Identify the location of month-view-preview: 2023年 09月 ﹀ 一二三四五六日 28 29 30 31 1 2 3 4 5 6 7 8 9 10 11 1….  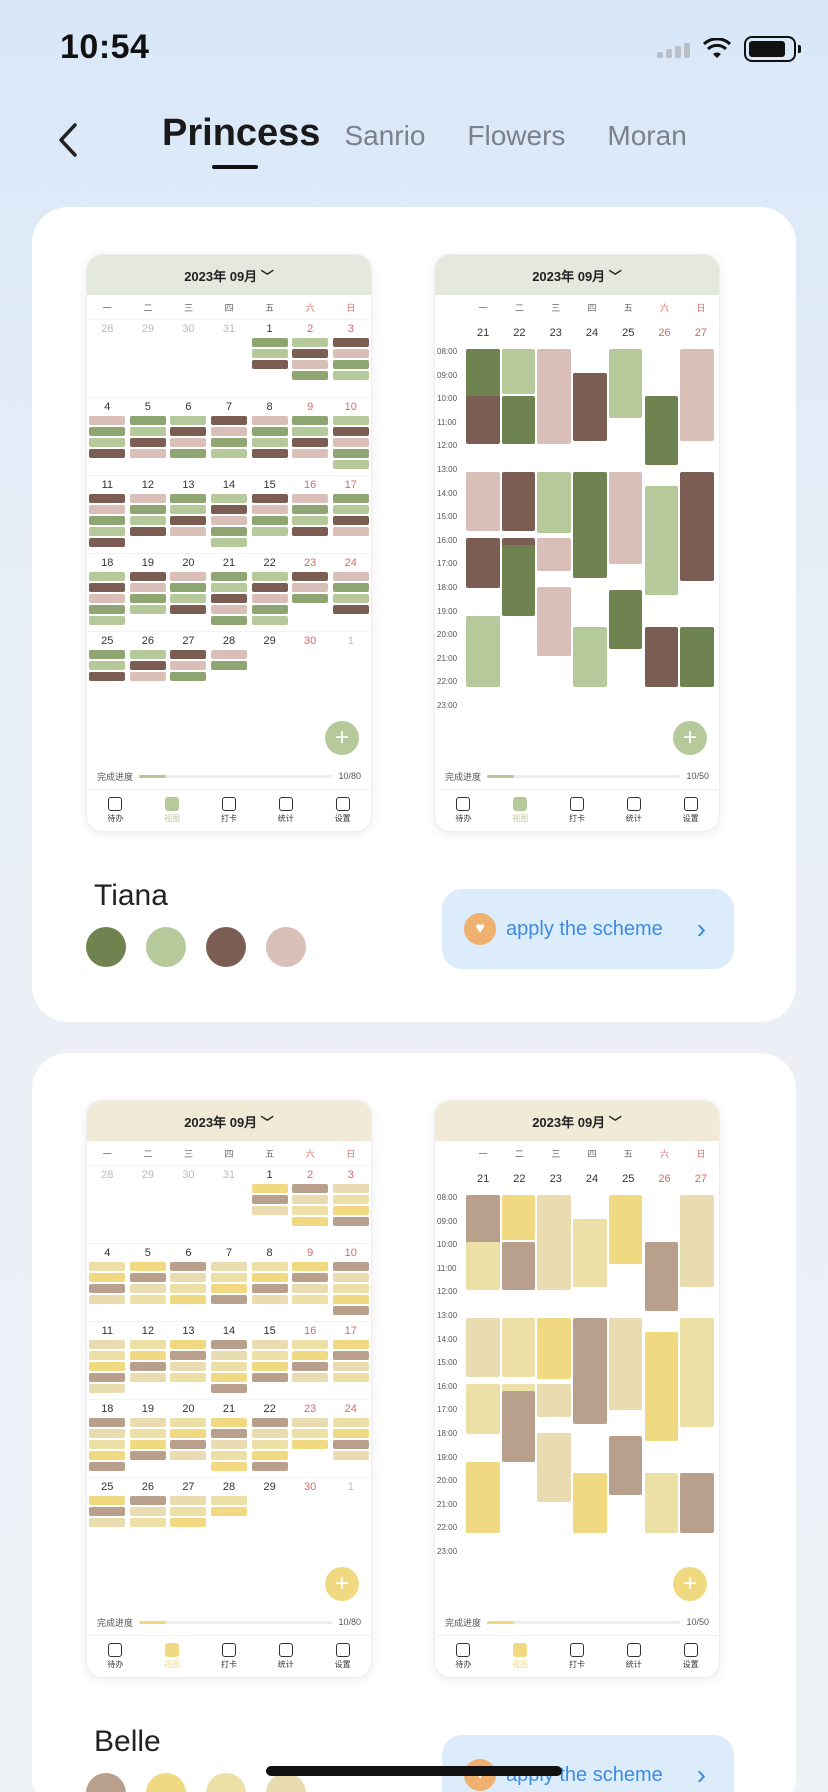
(229, 543).